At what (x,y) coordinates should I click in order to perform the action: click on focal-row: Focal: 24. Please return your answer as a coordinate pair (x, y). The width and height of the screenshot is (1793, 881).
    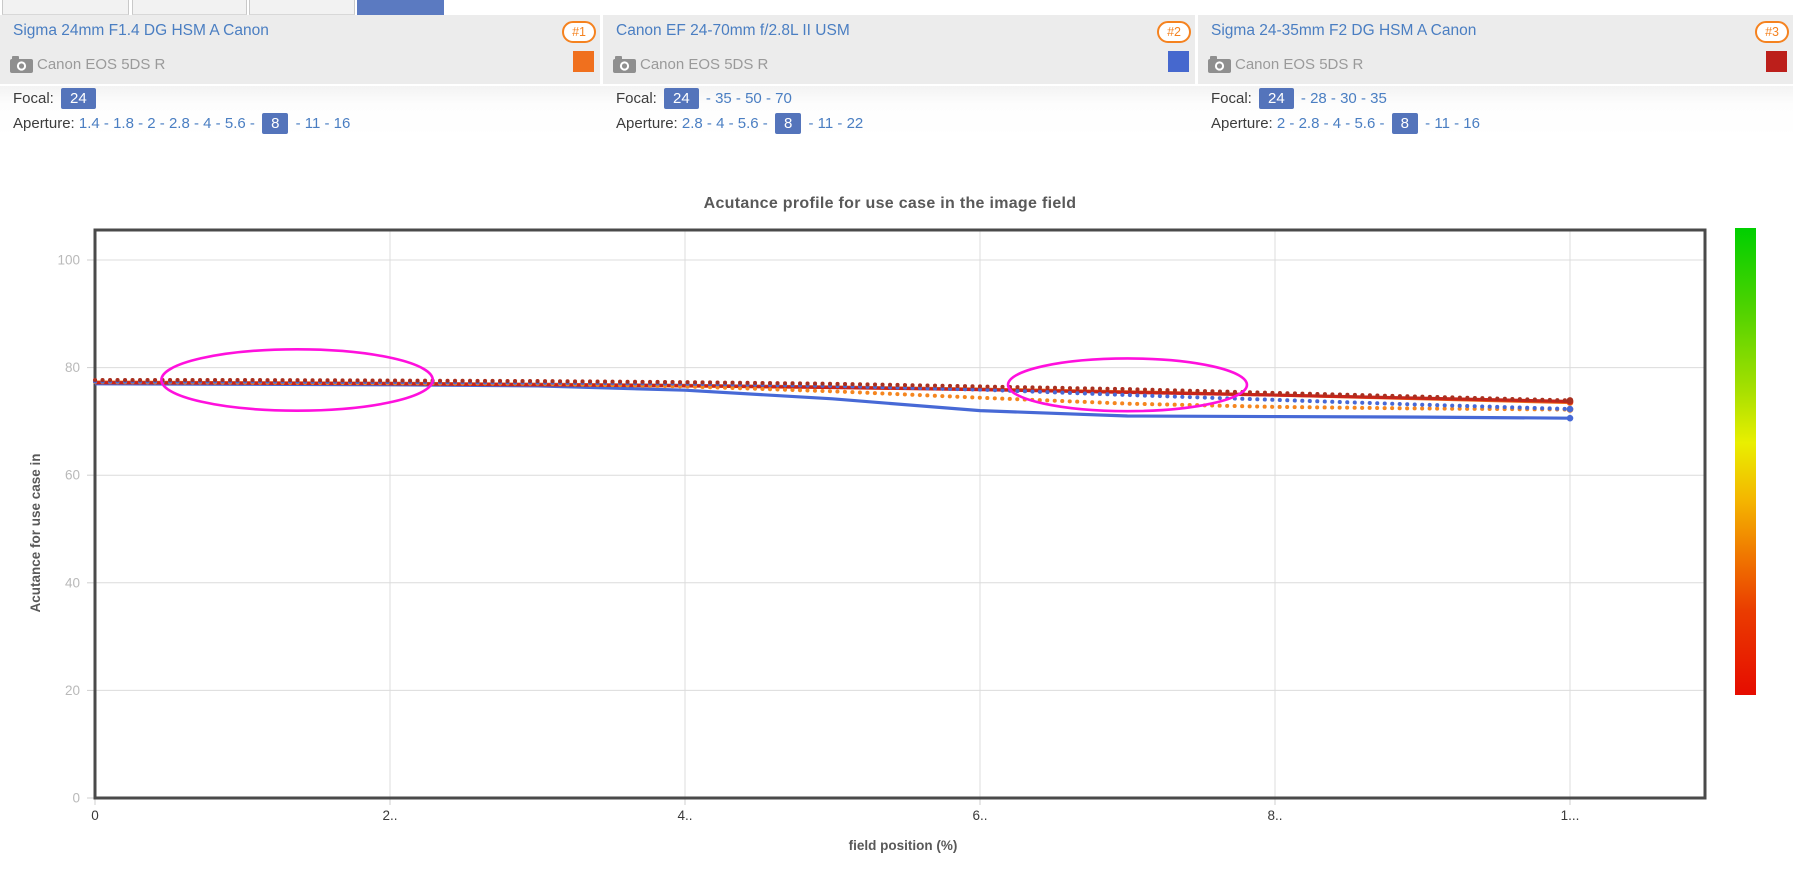
    Looking at the image, I should click on (181, 98).